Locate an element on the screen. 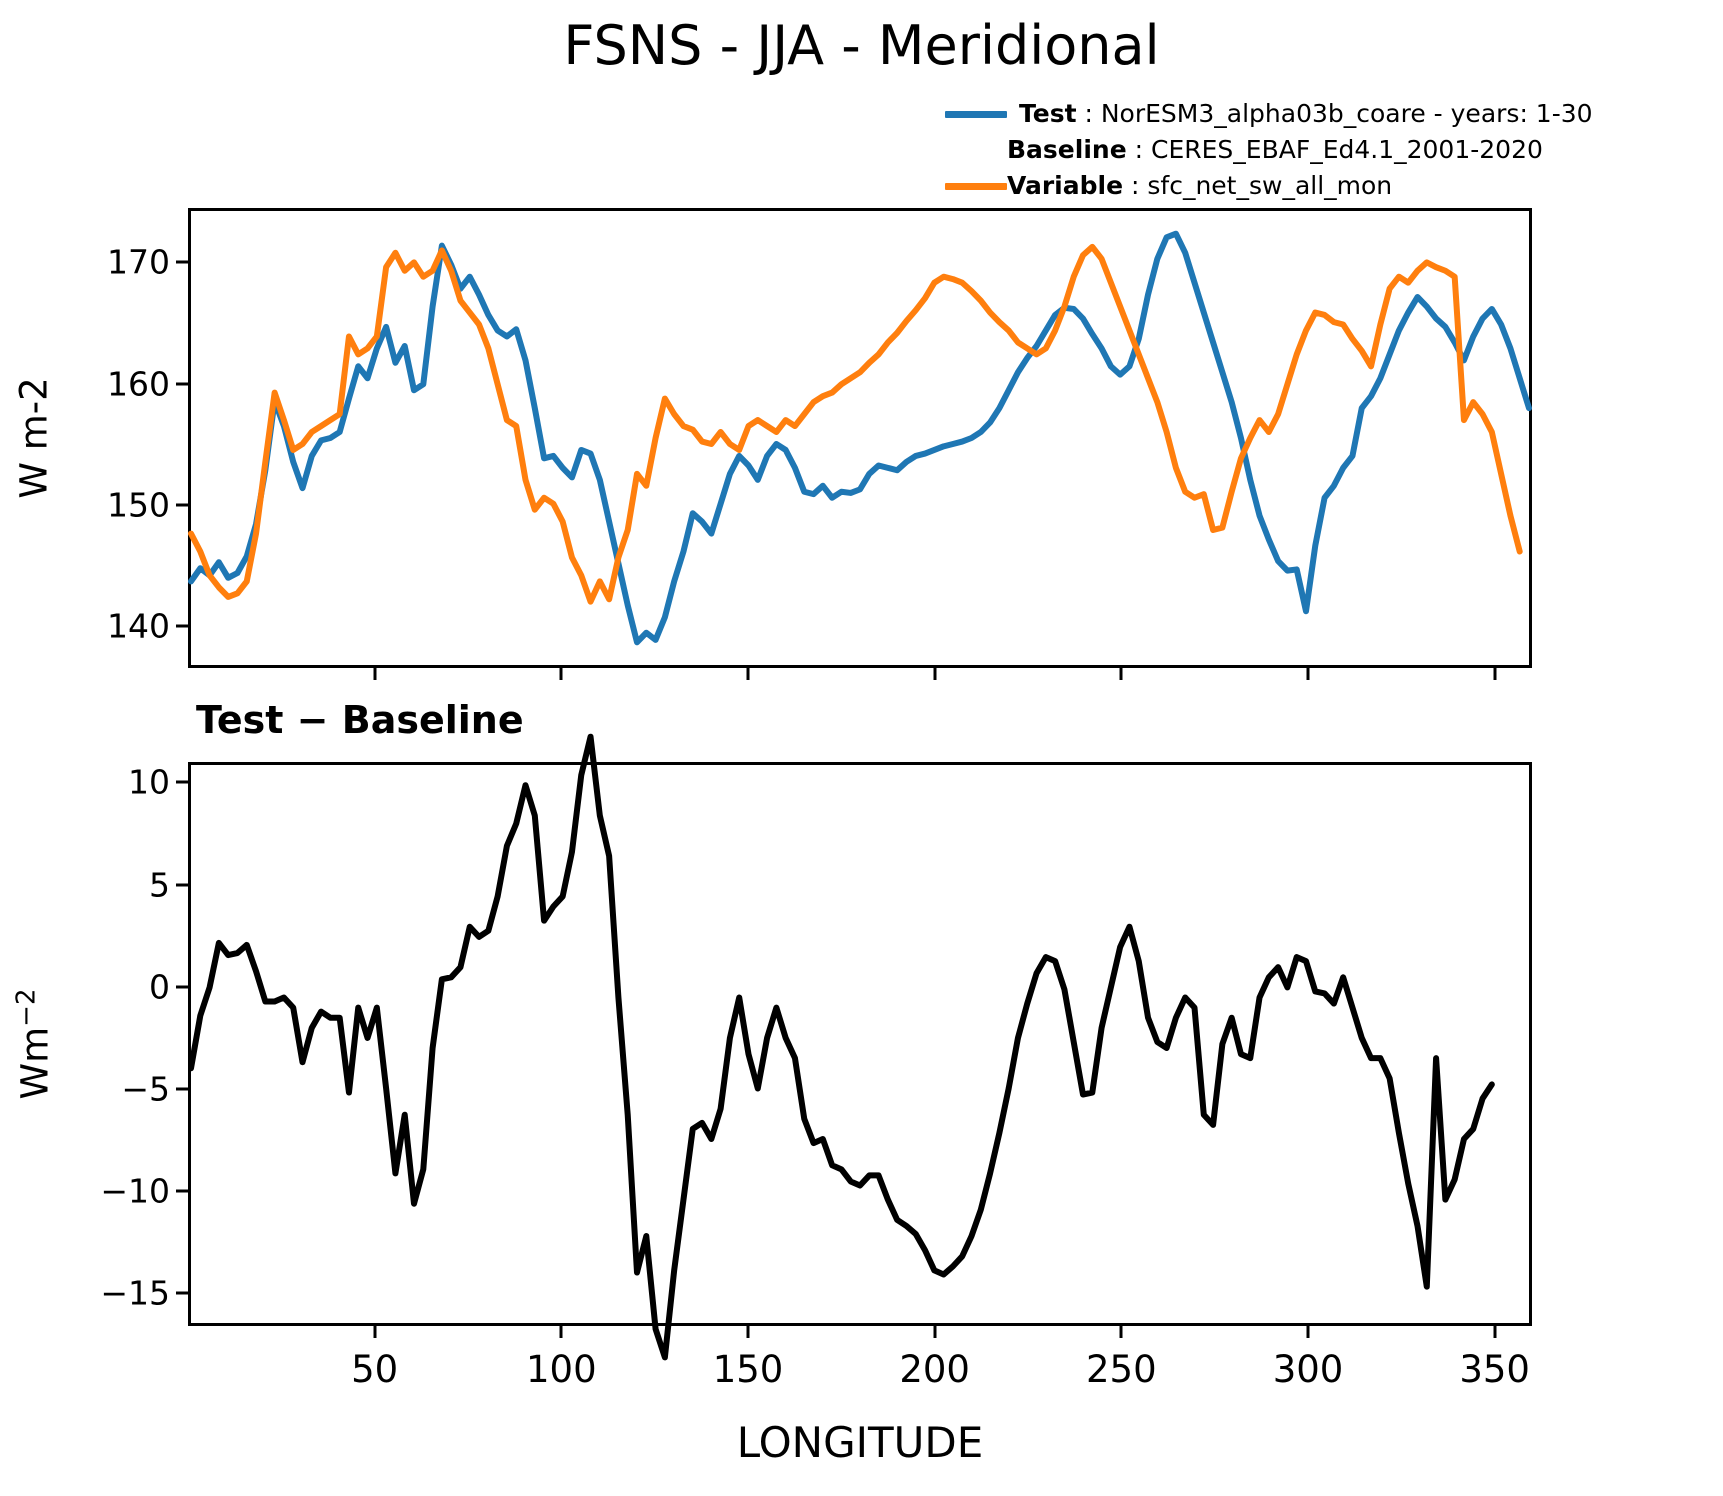 This screenshot has height=1496, width=1723. y-tick-label-top: 150 is located at coordinates (138, 505).